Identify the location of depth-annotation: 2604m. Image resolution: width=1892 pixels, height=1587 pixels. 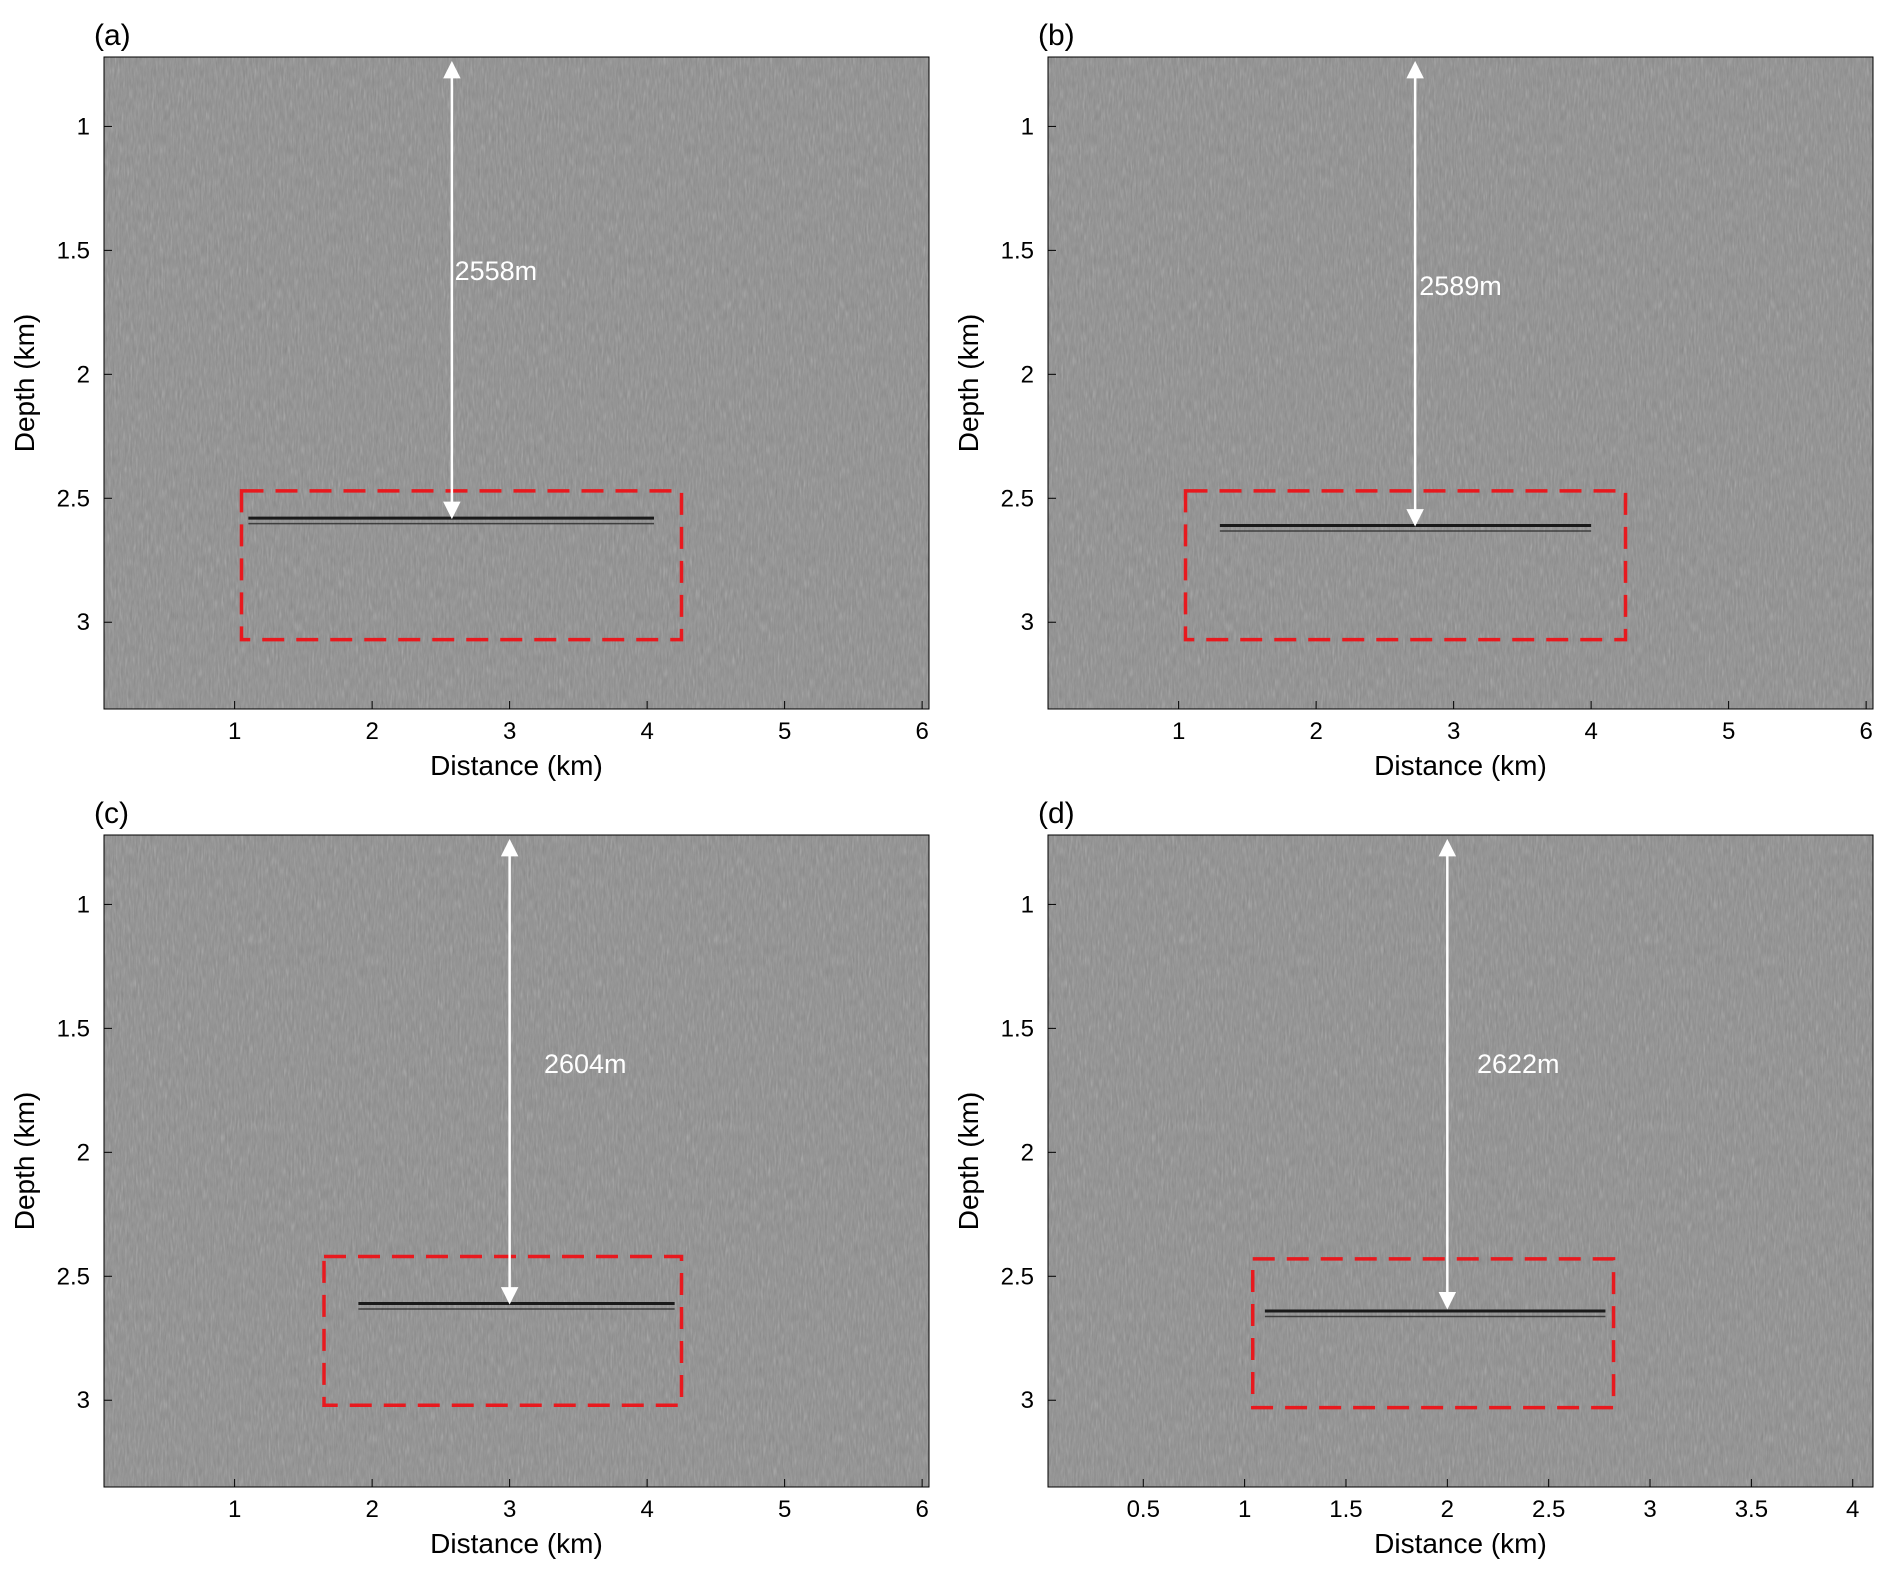
(585, 1064).